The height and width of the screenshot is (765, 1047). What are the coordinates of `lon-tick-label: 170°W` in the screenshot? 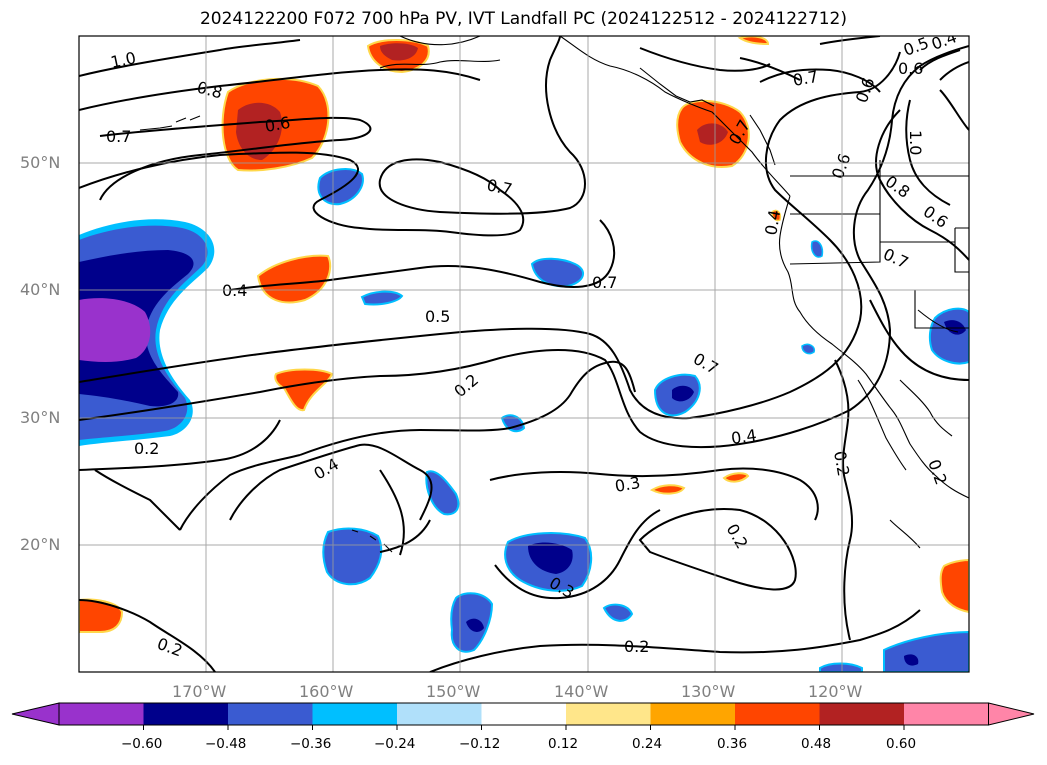 It's located at (199, 691).